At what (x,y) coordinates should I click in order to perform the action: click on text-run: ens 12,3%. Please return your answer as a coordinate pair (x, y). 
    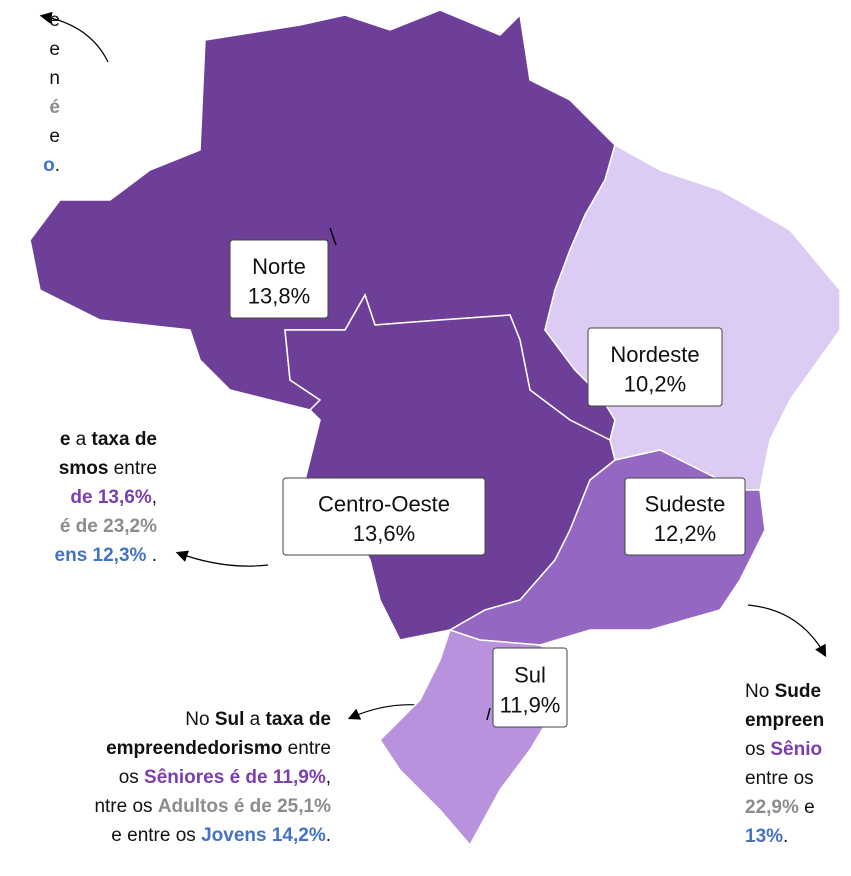
    Looking at the image, I should click on (100, 555).